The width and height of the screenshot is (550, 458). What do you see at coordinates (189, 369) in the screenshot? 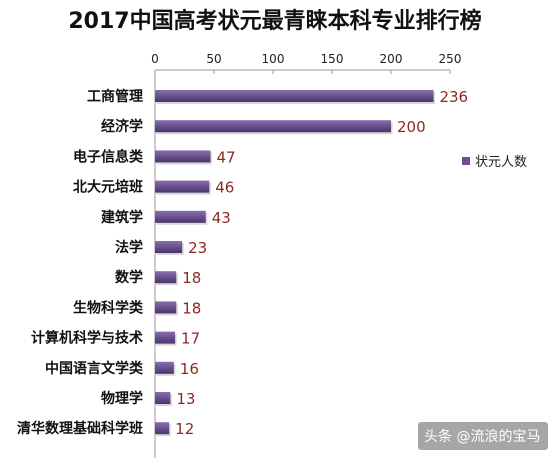
I see `value-label: 16` at bounding box center [189, 369].